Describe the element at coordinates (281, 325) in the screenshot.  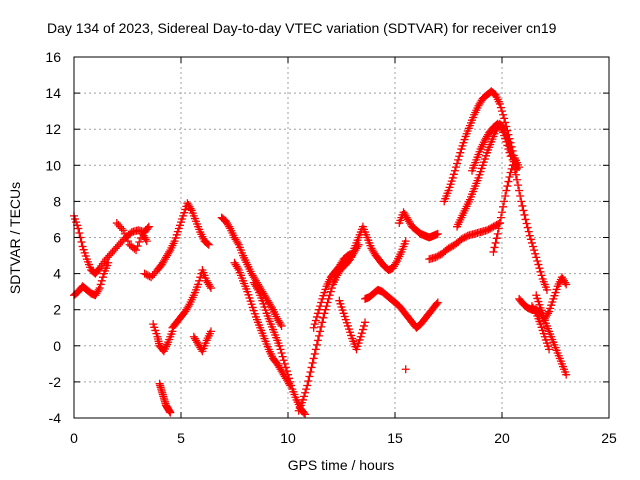
I see `point-s9-end` at that location.